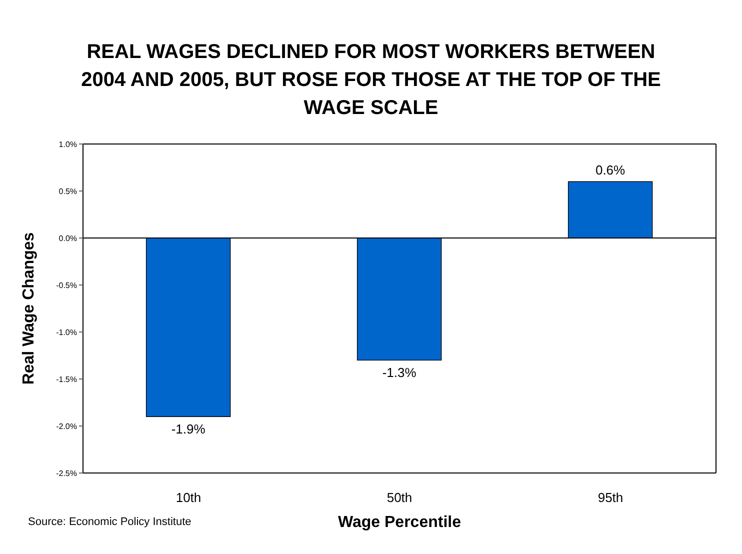 The width and height of the screenshot is (742, 554). I want to click on source-note: Source: Economic Policy Institute, so click(110, 522).